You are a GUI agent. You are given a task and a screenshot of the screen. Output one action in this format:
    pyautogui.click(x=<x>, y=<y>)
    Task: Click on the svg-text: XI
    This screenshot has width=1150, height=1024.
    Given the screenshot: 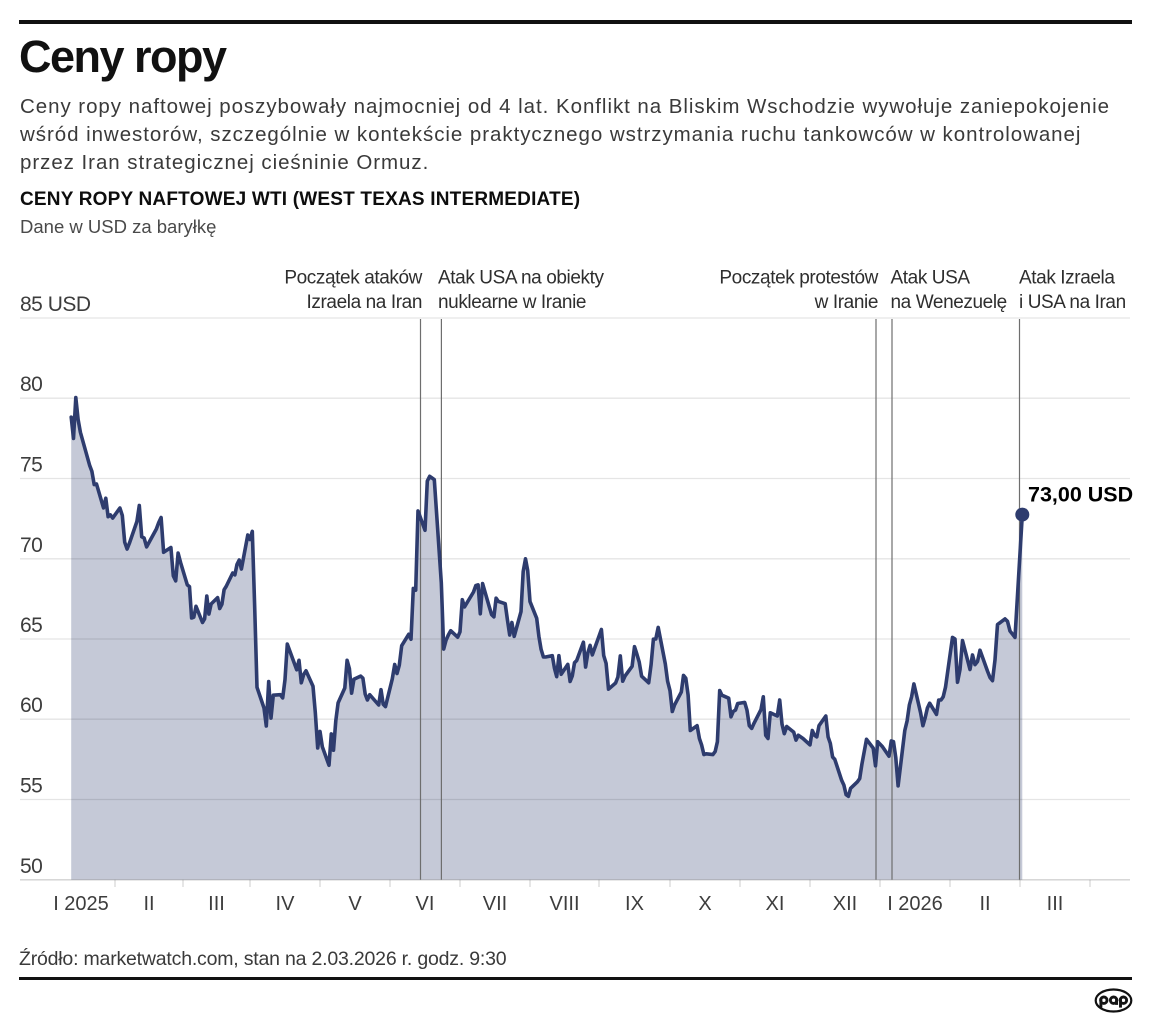 What is the action you would take?
    pyautogui.click(x=775, y=904)
    